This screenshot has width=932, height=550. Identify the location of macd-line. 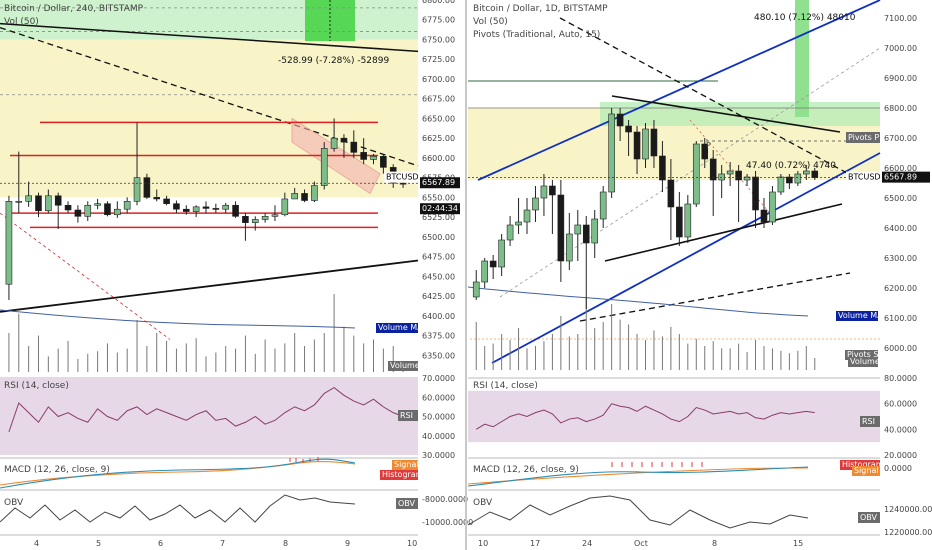
(178, 473).